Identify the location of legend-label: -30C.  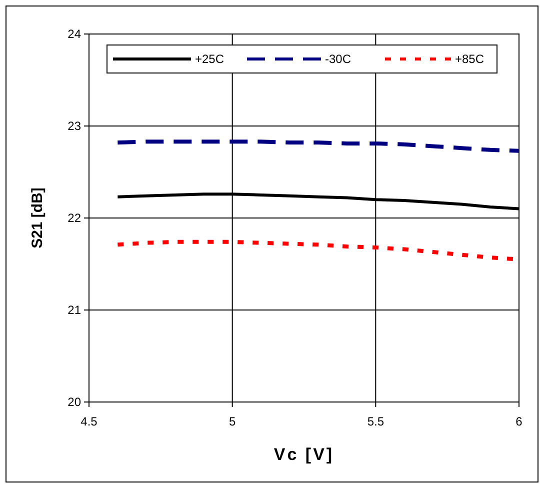
(338, 59).